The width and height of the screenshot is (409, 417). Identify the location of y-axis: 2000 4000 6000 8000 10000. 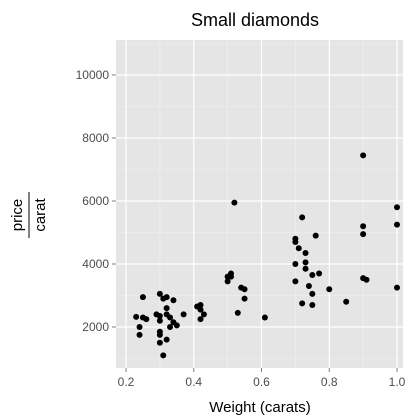
(96, 201).